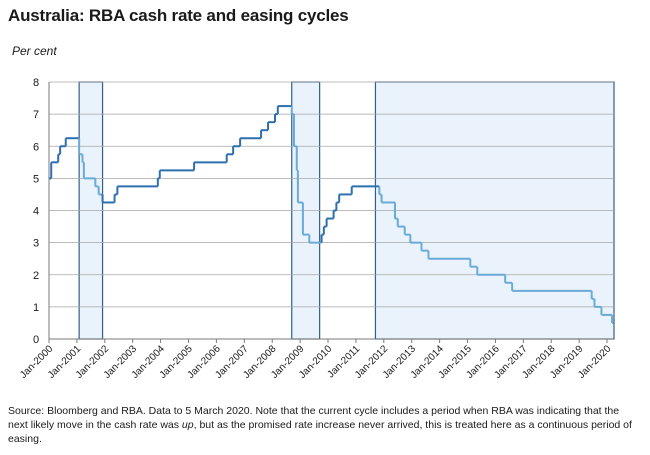 This screenshot has height=455, width=650. I want to click on y-tick-label: 0, so click(36, 340).